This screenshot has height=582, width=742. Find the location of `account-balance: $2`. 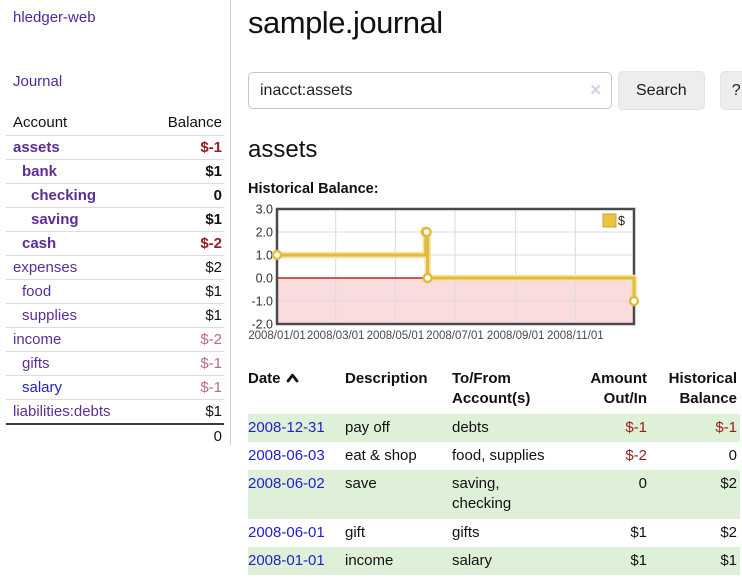

account-balance: $2 is located at coordinates (183, 267).